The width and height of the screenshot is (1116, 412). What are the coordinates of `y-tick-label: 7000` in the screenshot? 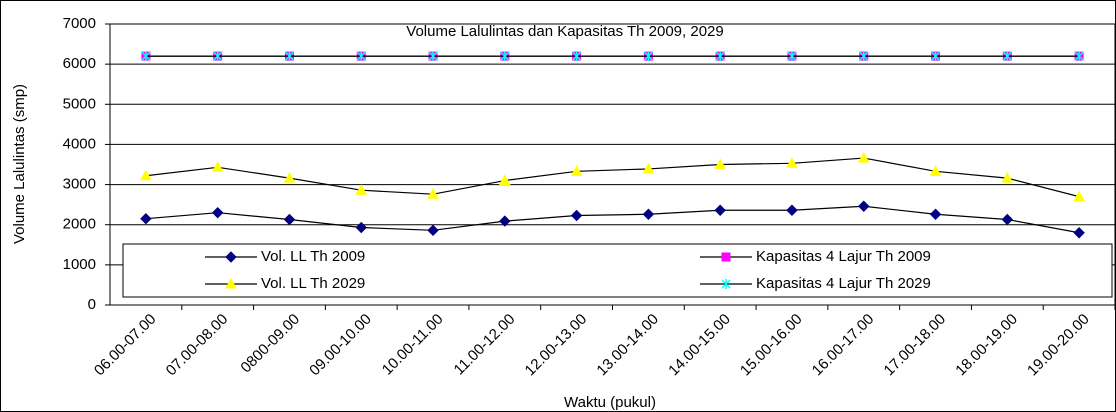 It's located at (79, 23).